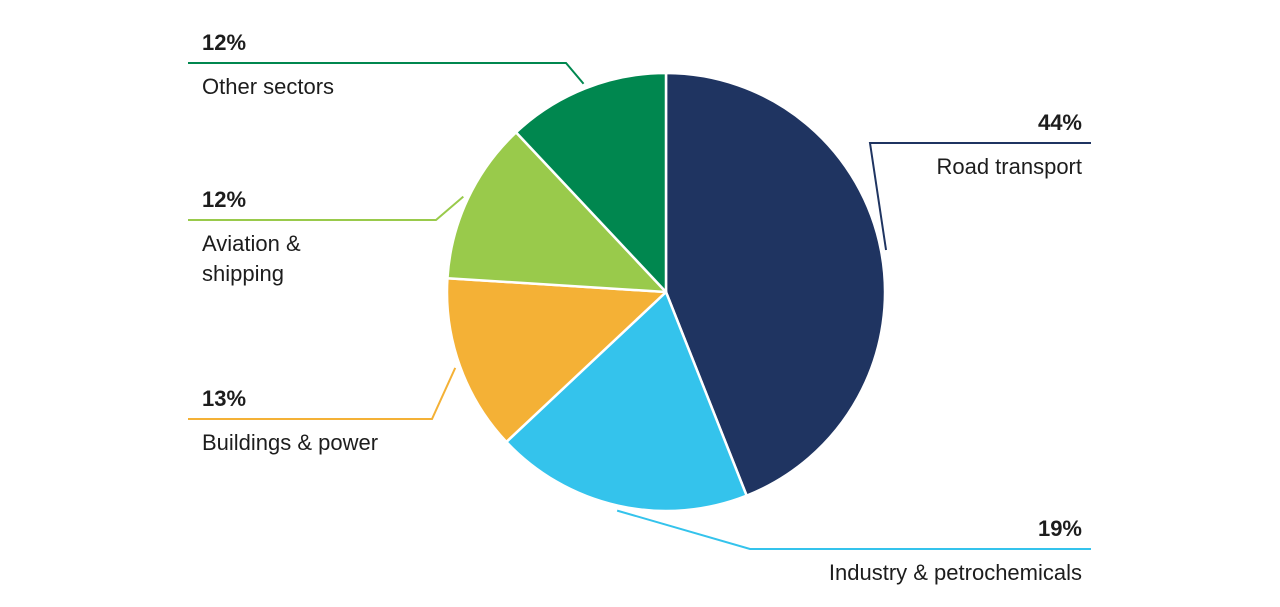 The image size is (1280, 607). I want to click on pie-slice-other-sectors, so click(591, 182).